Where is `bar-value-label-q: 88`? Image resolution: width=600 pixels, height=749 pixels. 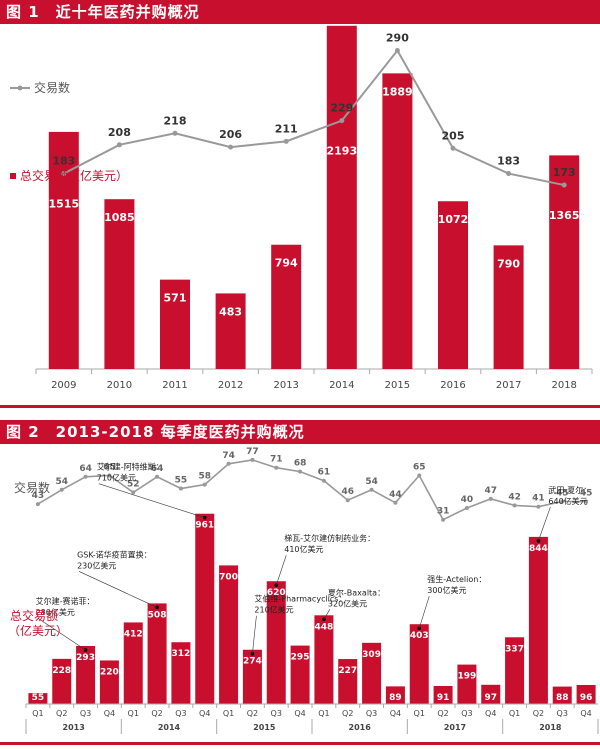
bar-value-label-q: 88 is located at coordinates (562, 698).